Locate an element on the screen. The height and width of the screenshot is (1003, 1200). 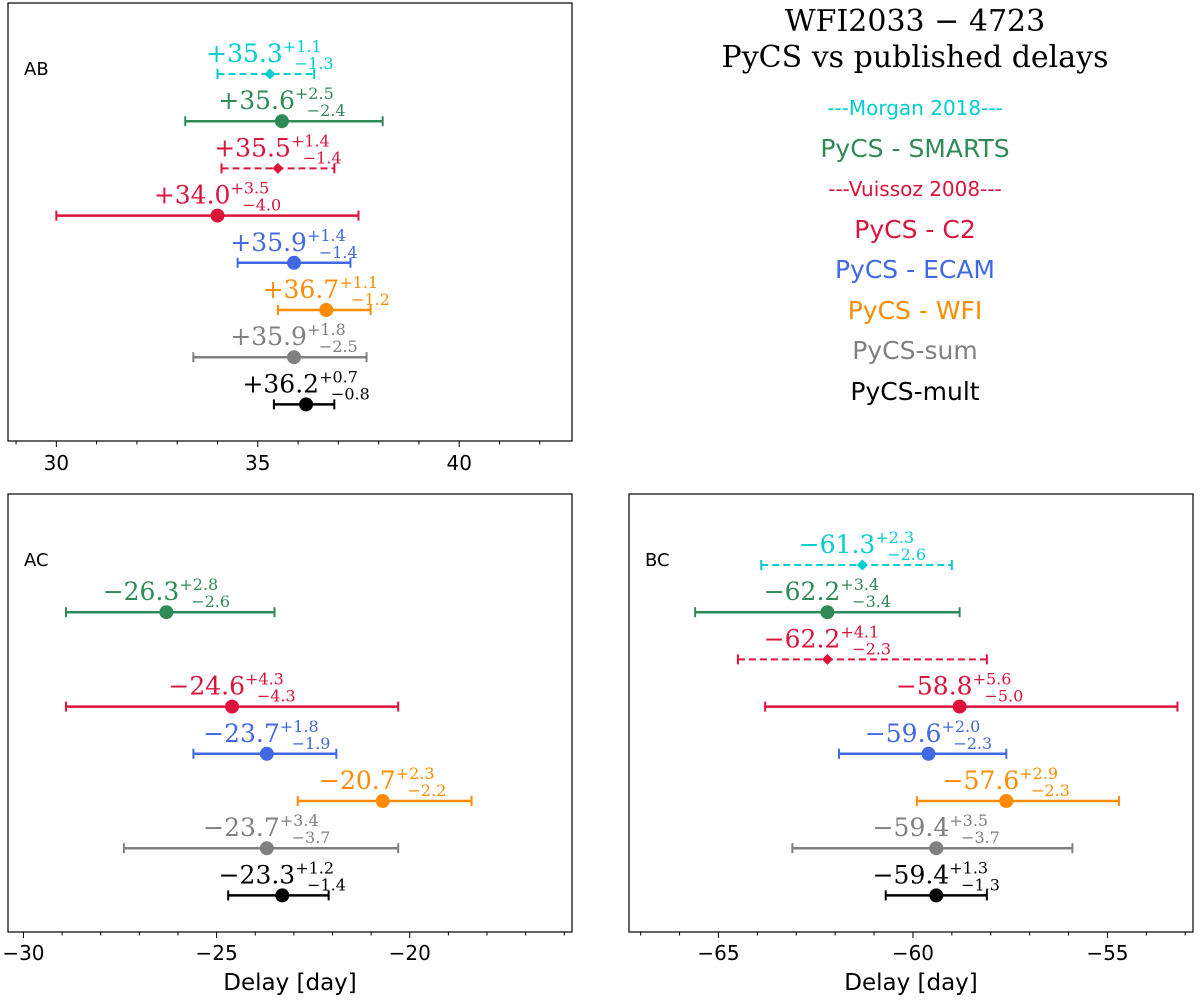
errorbar-pycs-ecam: −59.6+2.0 −2.3 is located at coordinates (923, 739).